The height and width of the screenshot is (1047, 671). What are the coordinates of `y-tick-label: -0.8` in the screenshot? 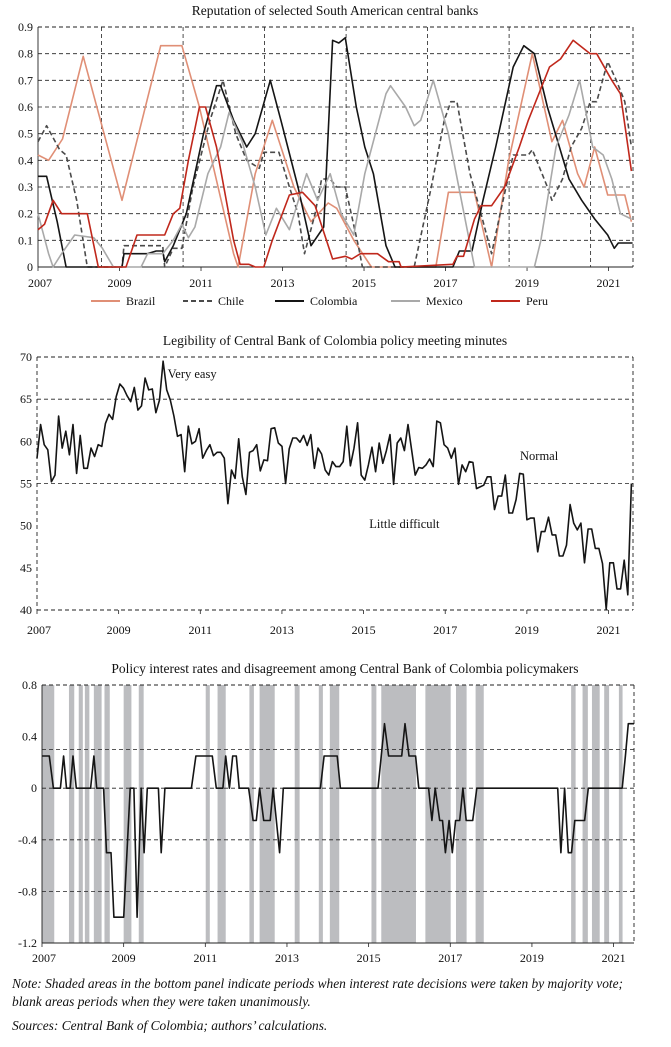 It's located at (27, 891).